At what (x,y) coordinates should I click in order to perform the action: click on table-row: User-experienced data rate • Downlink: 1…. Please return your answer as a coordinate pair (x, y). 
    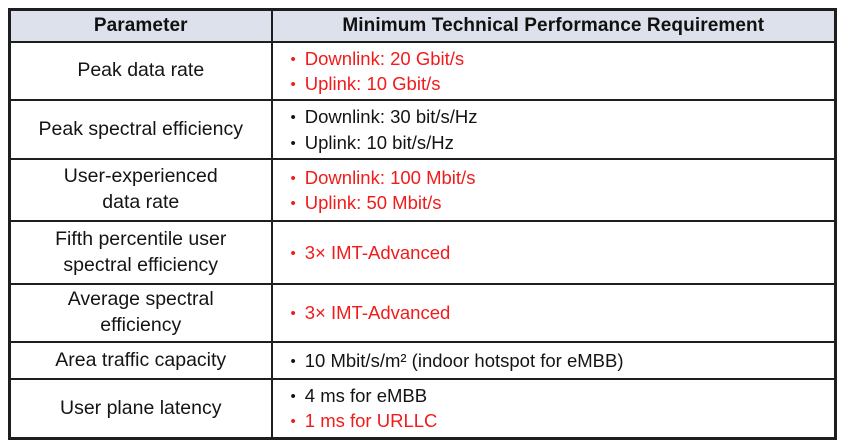
    Looking at the image, I should click on (422, 190).